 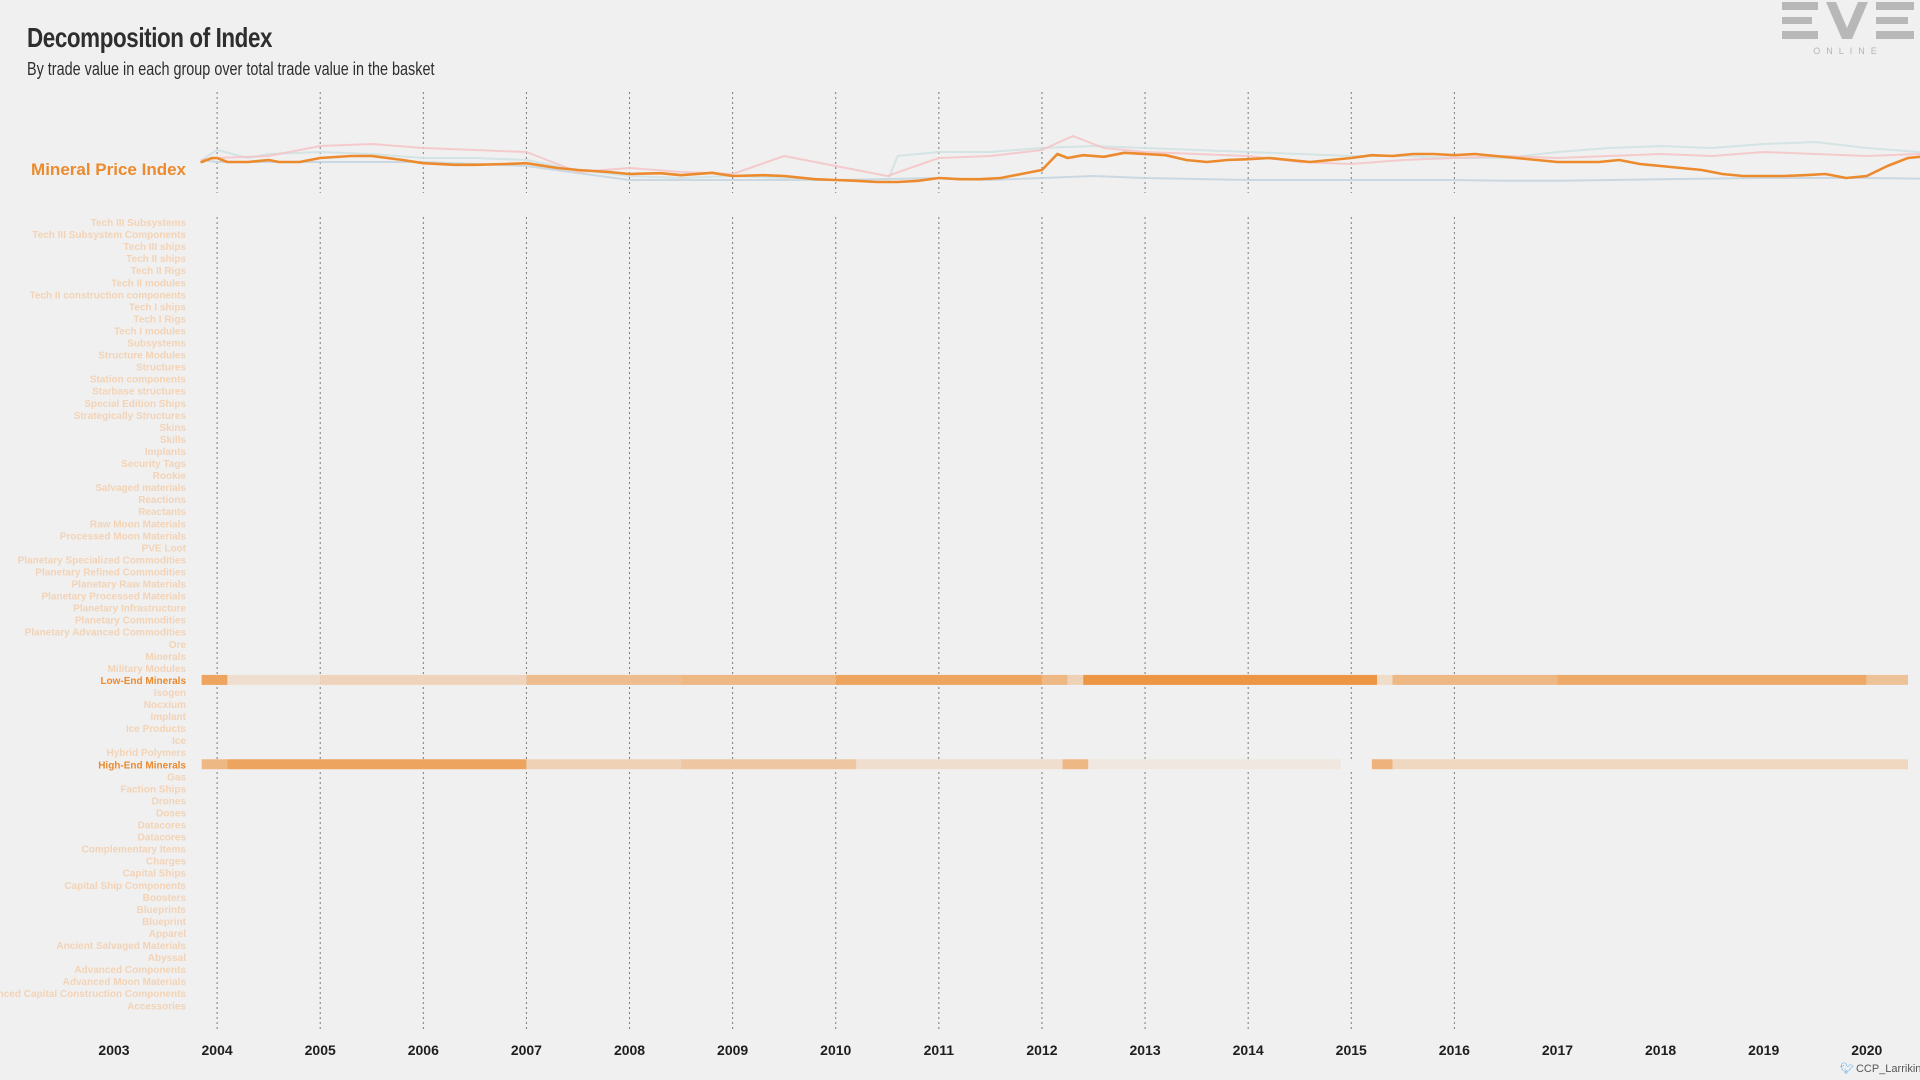 What do you see at coordinates (123, 536) in the screenshot?
I see `heatmap-row-label: Processed Moon Materials` at bounding box center [123, 536].